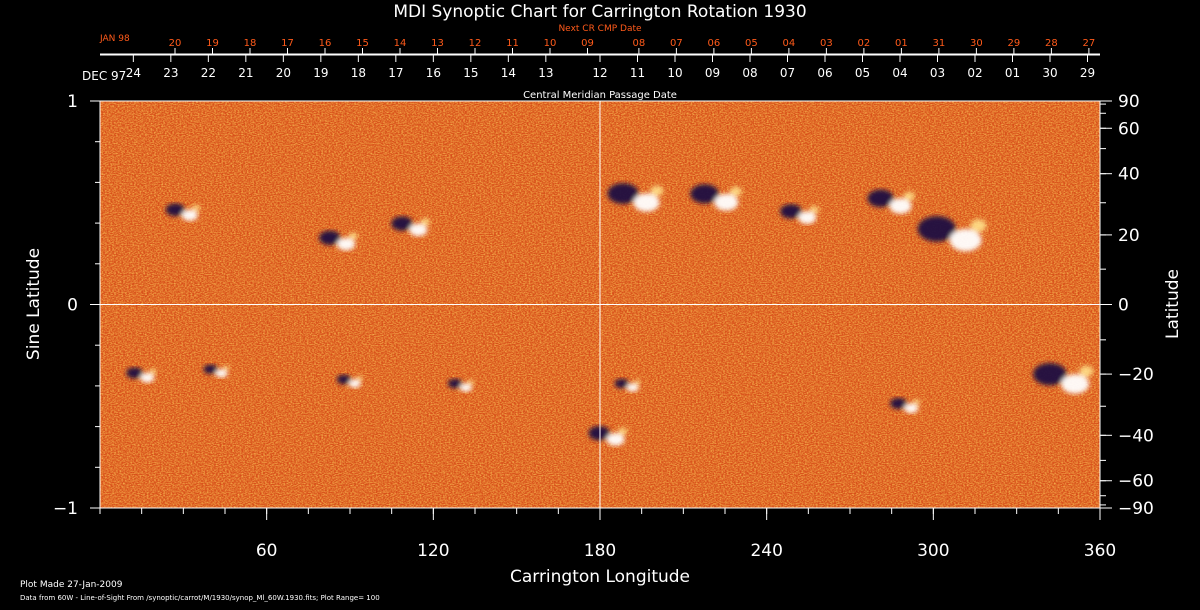 This screenshot has height=610, width=1200. What do you see at coordinates (1014, 43) in the screenshot?
I see `next-cr-date-label: 29` at bounding box center [1014, 43].